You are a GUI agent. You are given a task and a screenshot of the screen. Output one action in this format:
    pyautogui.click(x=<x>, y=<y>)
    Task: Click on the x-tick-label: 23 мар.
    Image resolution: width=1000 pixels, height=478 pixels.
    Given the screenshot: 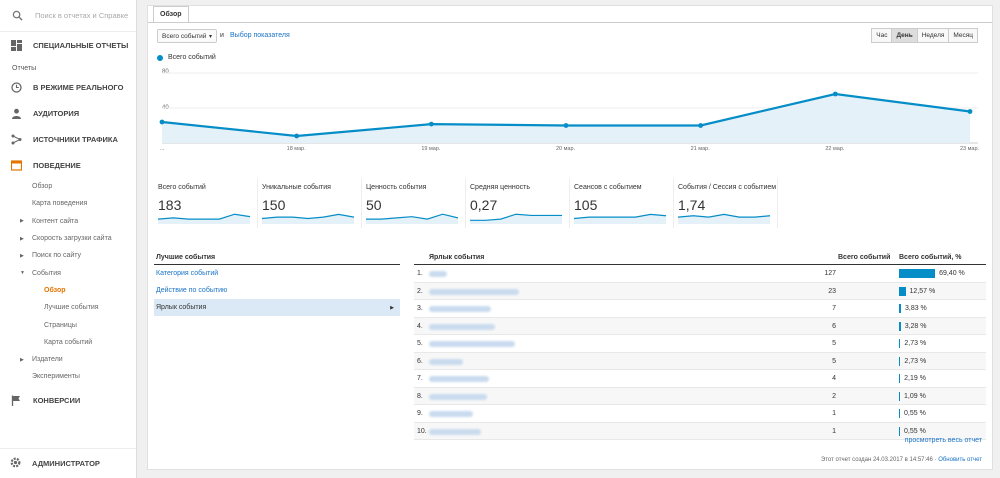 What is the action you would take?
    pyautogui.click(x=970, y=149)
    